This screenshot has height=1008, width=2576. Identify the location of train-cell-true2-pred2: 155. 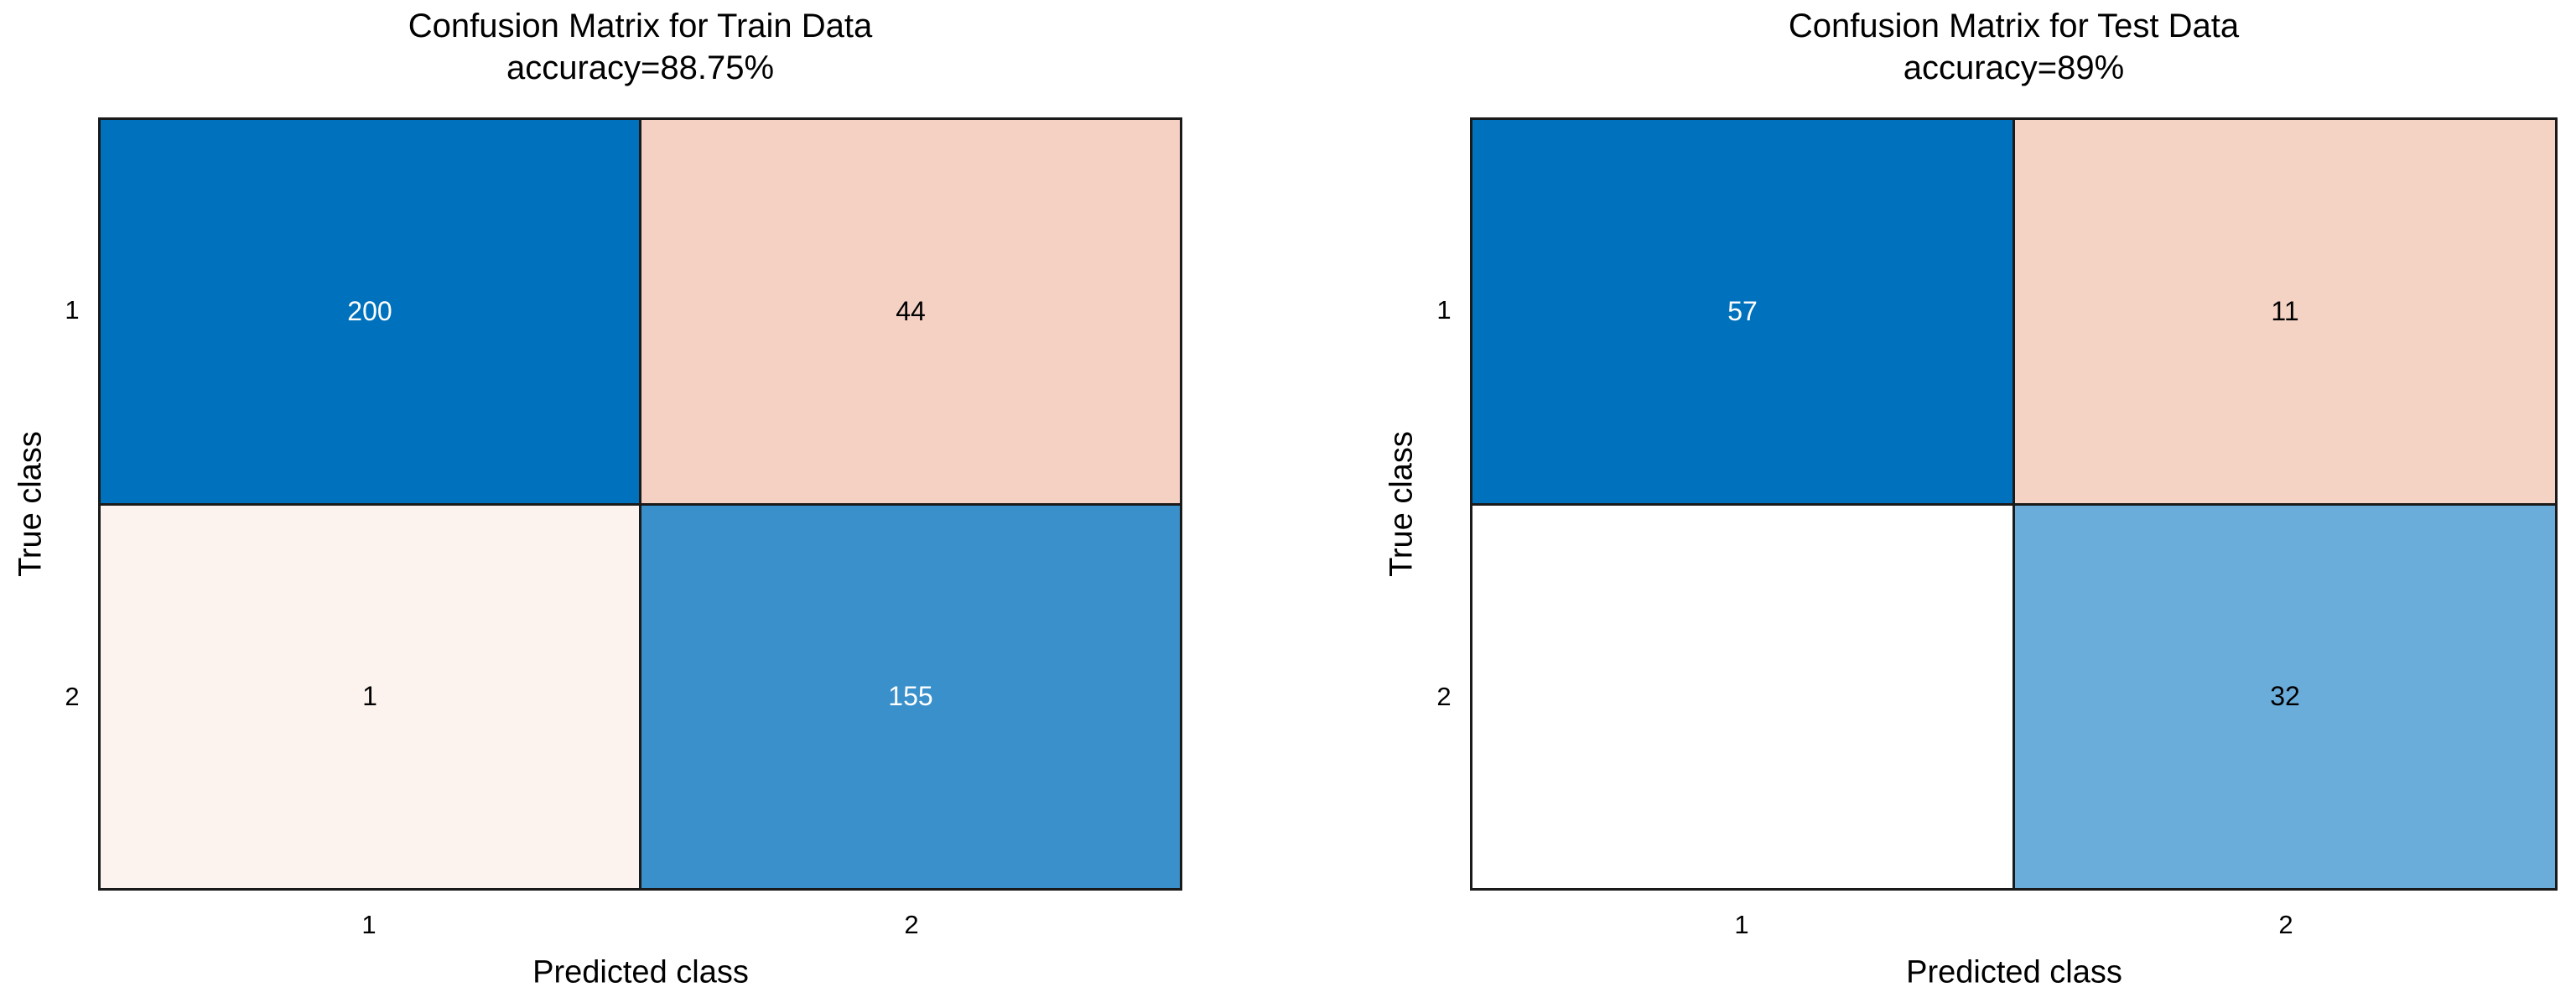
(910, 696).